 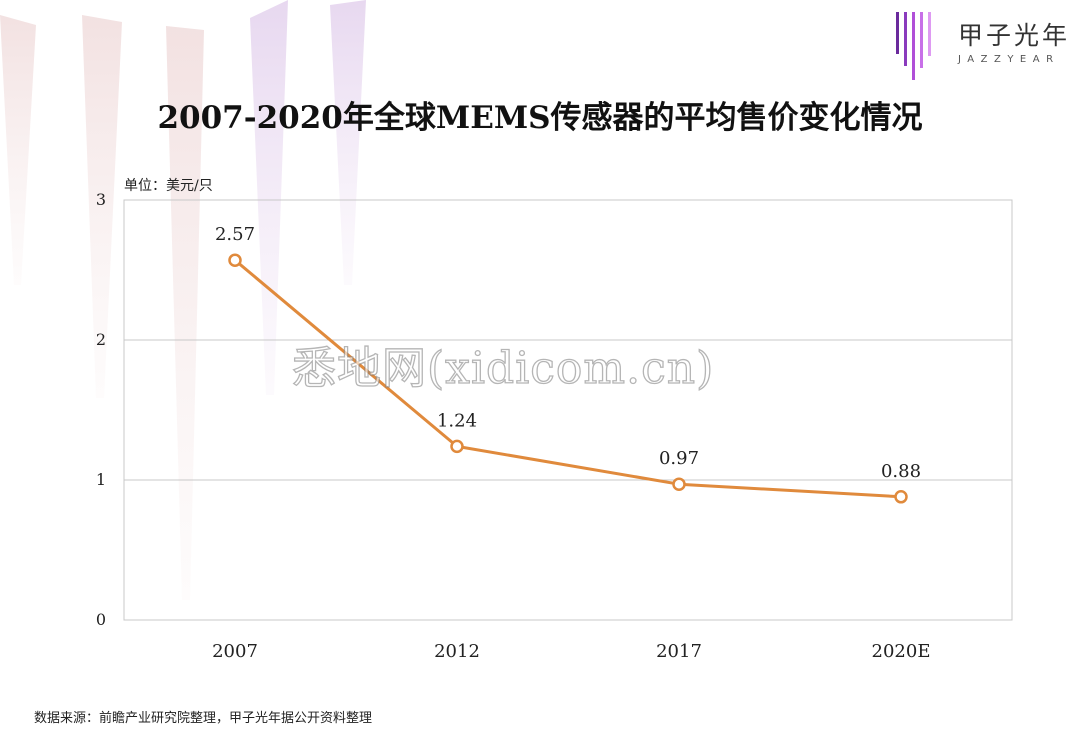 What do you see at coordinates (540, 118) in the screenshot?
I see `chart-title: 2007-2020年全球MEMS传感器的平均售价变化情况` at bounding box center [540, 118].